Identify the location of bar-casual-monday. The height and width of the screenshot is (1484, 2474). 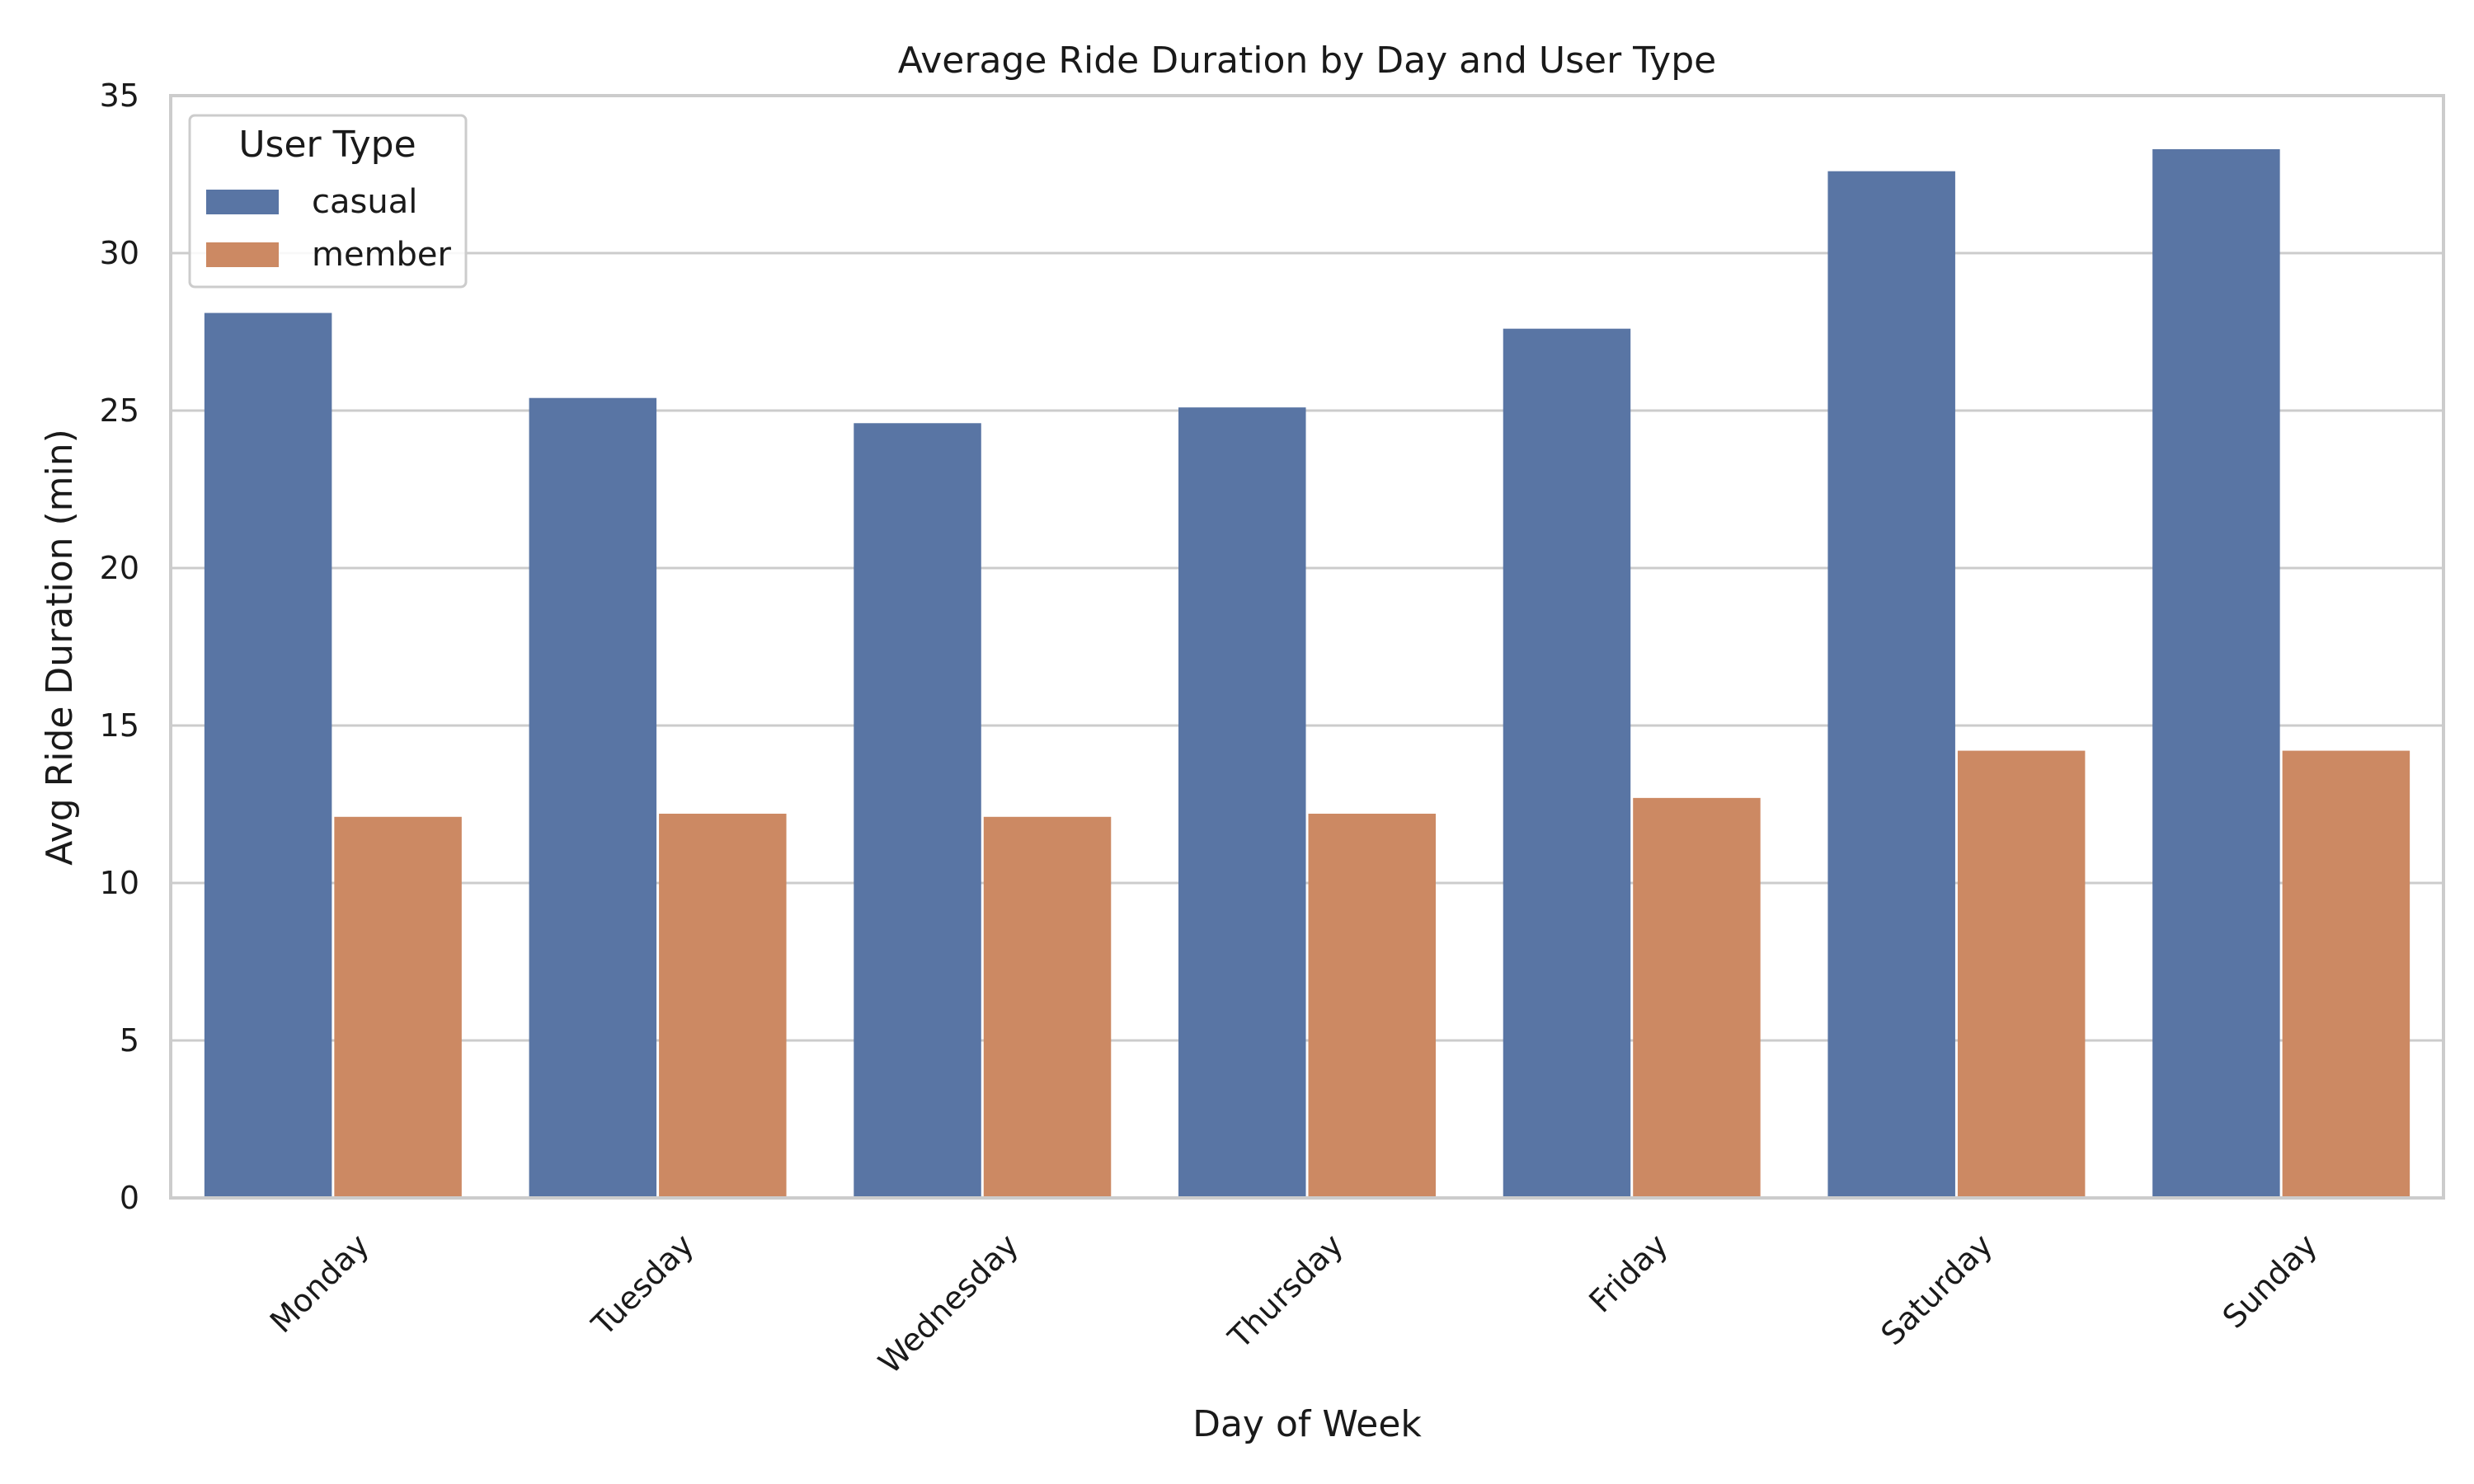
(268, 755).